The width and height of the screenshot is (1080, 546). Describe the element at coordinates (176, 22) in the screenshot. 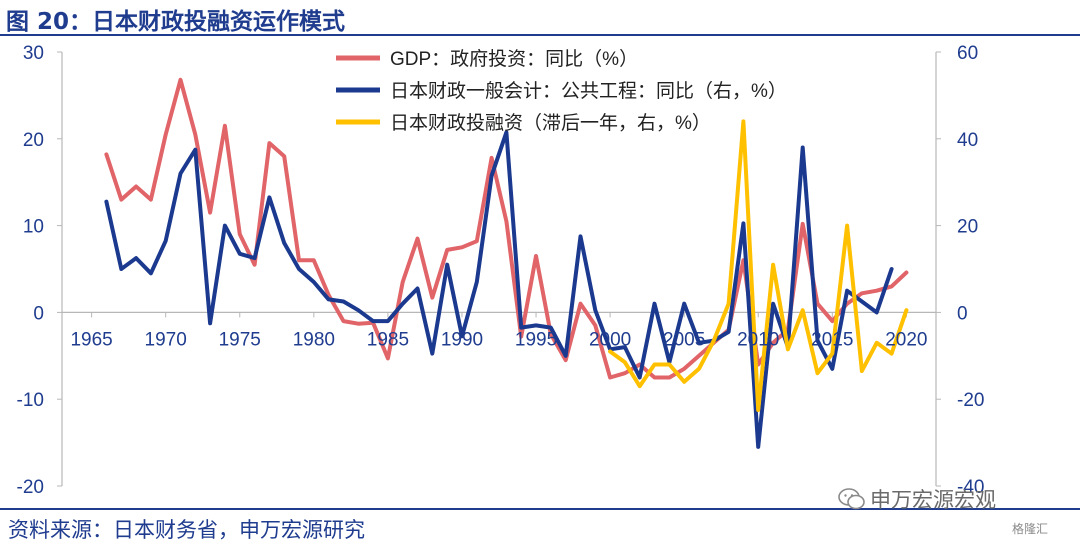

I see `figure-title: 图 20：日本财政投融资运作模式` at that location.